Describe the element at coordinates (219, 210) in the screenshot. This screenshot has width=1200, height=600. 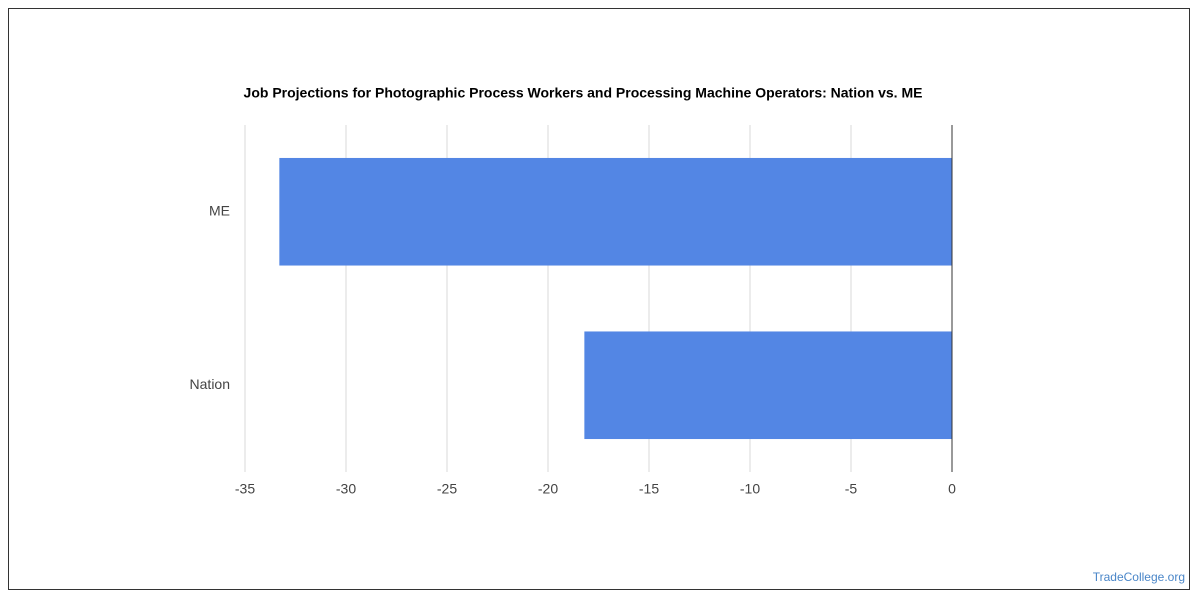
I see `y-tick-label: ME` at that location.